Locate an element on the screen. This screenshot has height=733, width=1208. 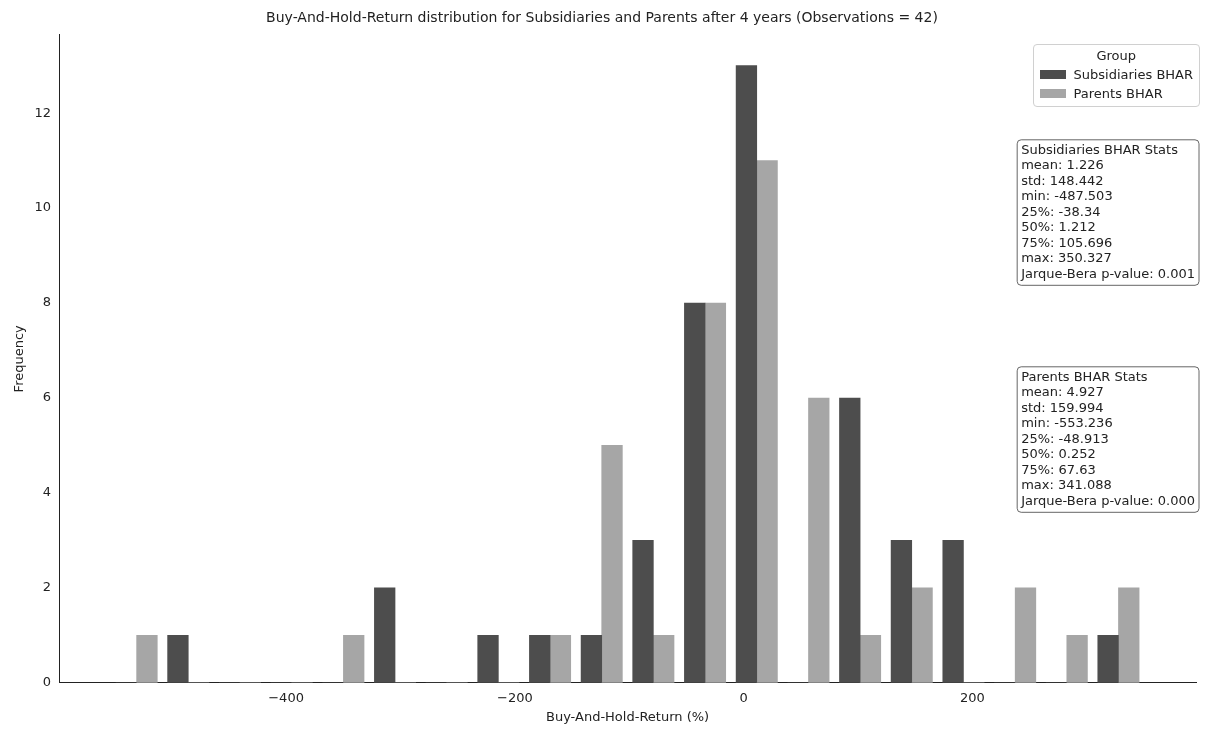
y-tick-label: 0 is located at coordinates (47, 682).